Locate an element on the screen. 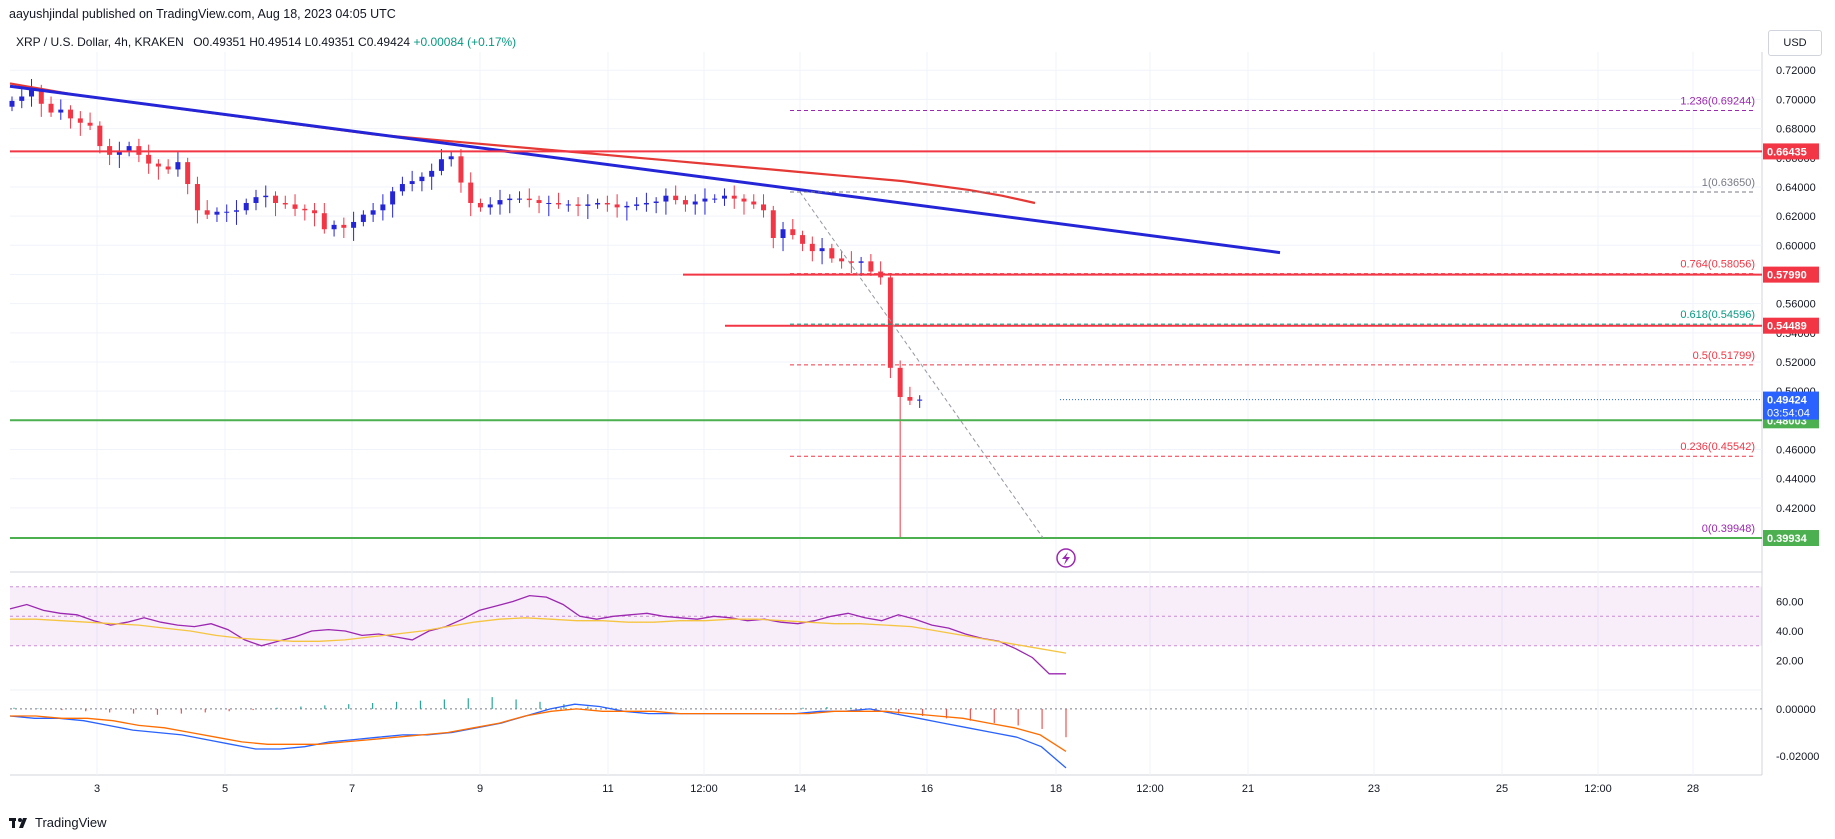  rsi-ma-line is located at coordinates (538, 635).